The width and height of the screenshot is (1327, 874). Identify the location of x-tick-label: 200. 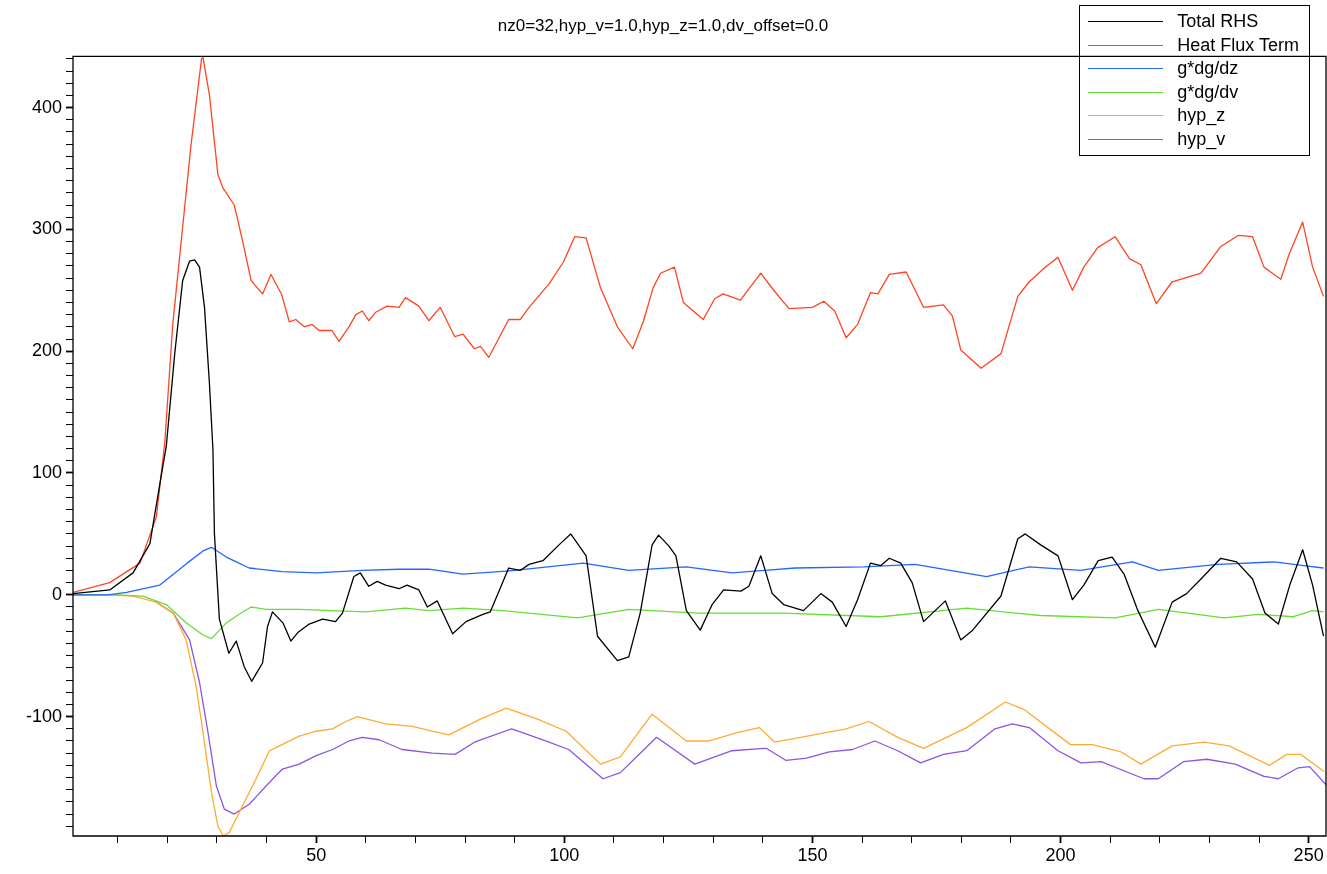
(1060, 854).